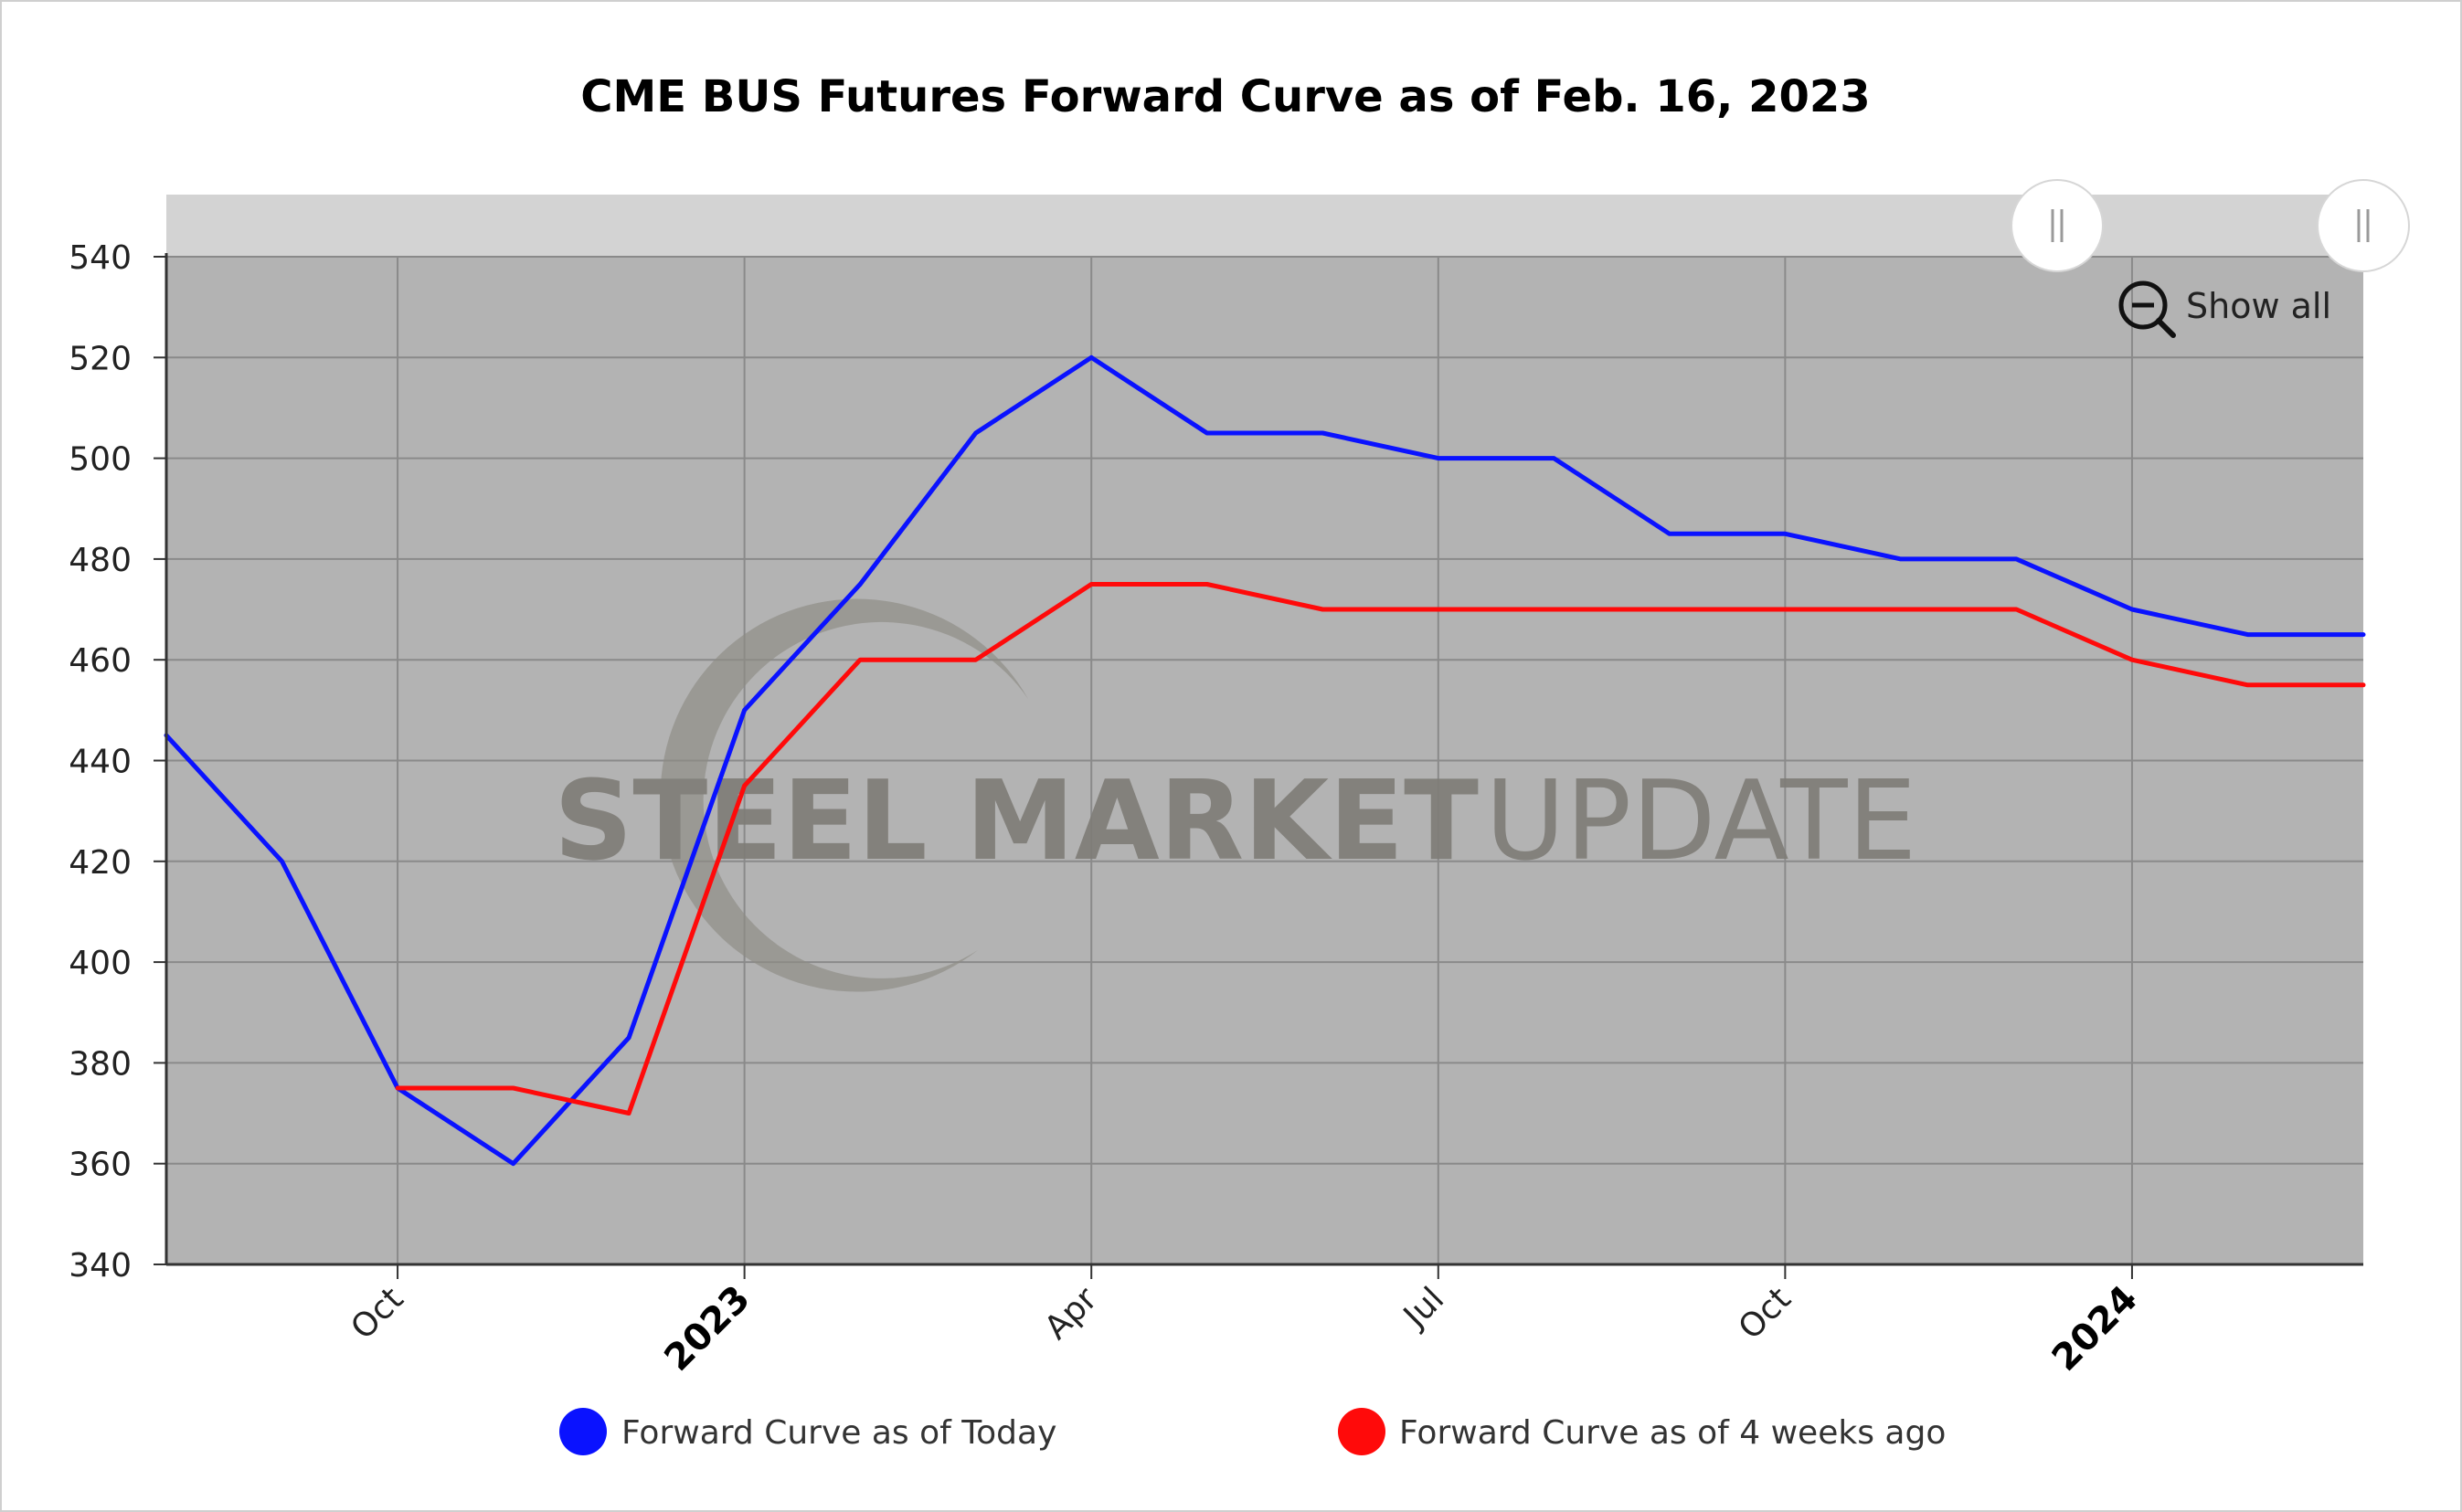  Describe the element at coordinates (1071, 1313) in the screenshot. I see `x-tick-label: Apr` at that location.